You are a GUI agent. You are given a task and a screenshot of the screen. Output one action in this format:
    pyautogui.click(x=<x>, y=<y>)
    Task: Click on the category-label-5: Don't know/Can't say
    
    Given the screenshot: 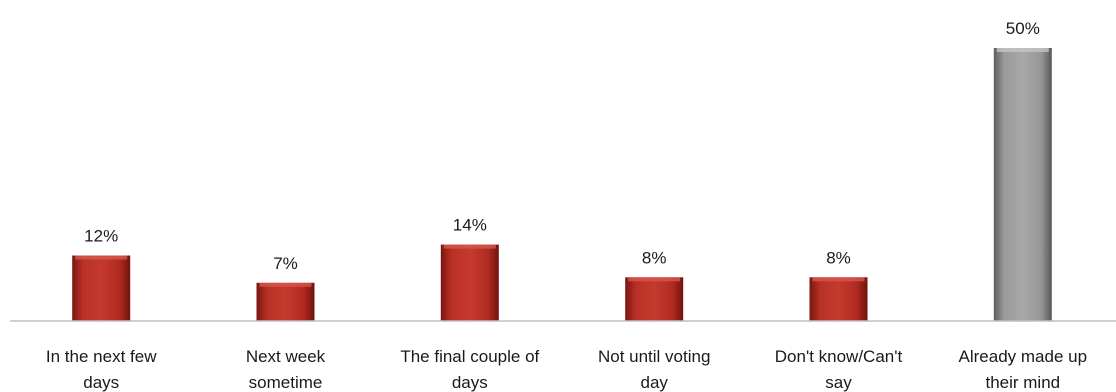 What is the action you would take?
    pyautogui.click(x=839, y=369)
    